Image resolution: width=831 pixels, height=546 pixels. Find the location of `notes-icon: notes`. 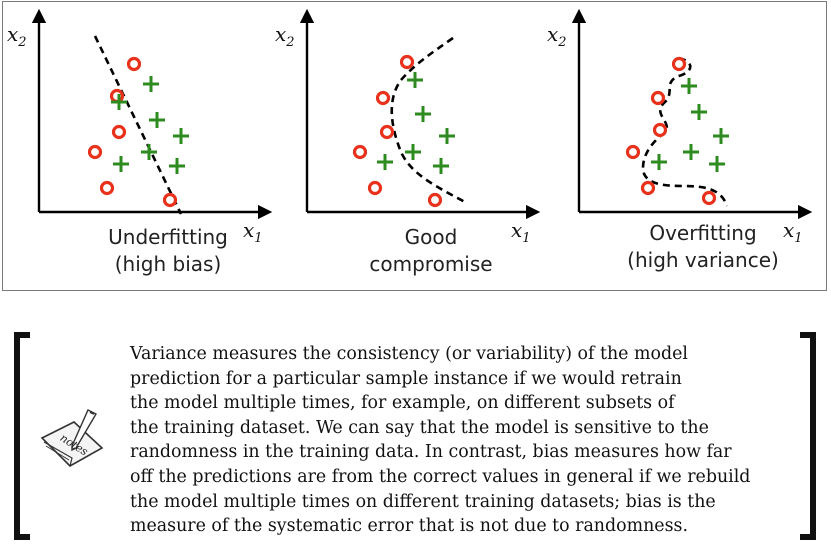

notes-icon: notes is located at coordinates (72, 438).